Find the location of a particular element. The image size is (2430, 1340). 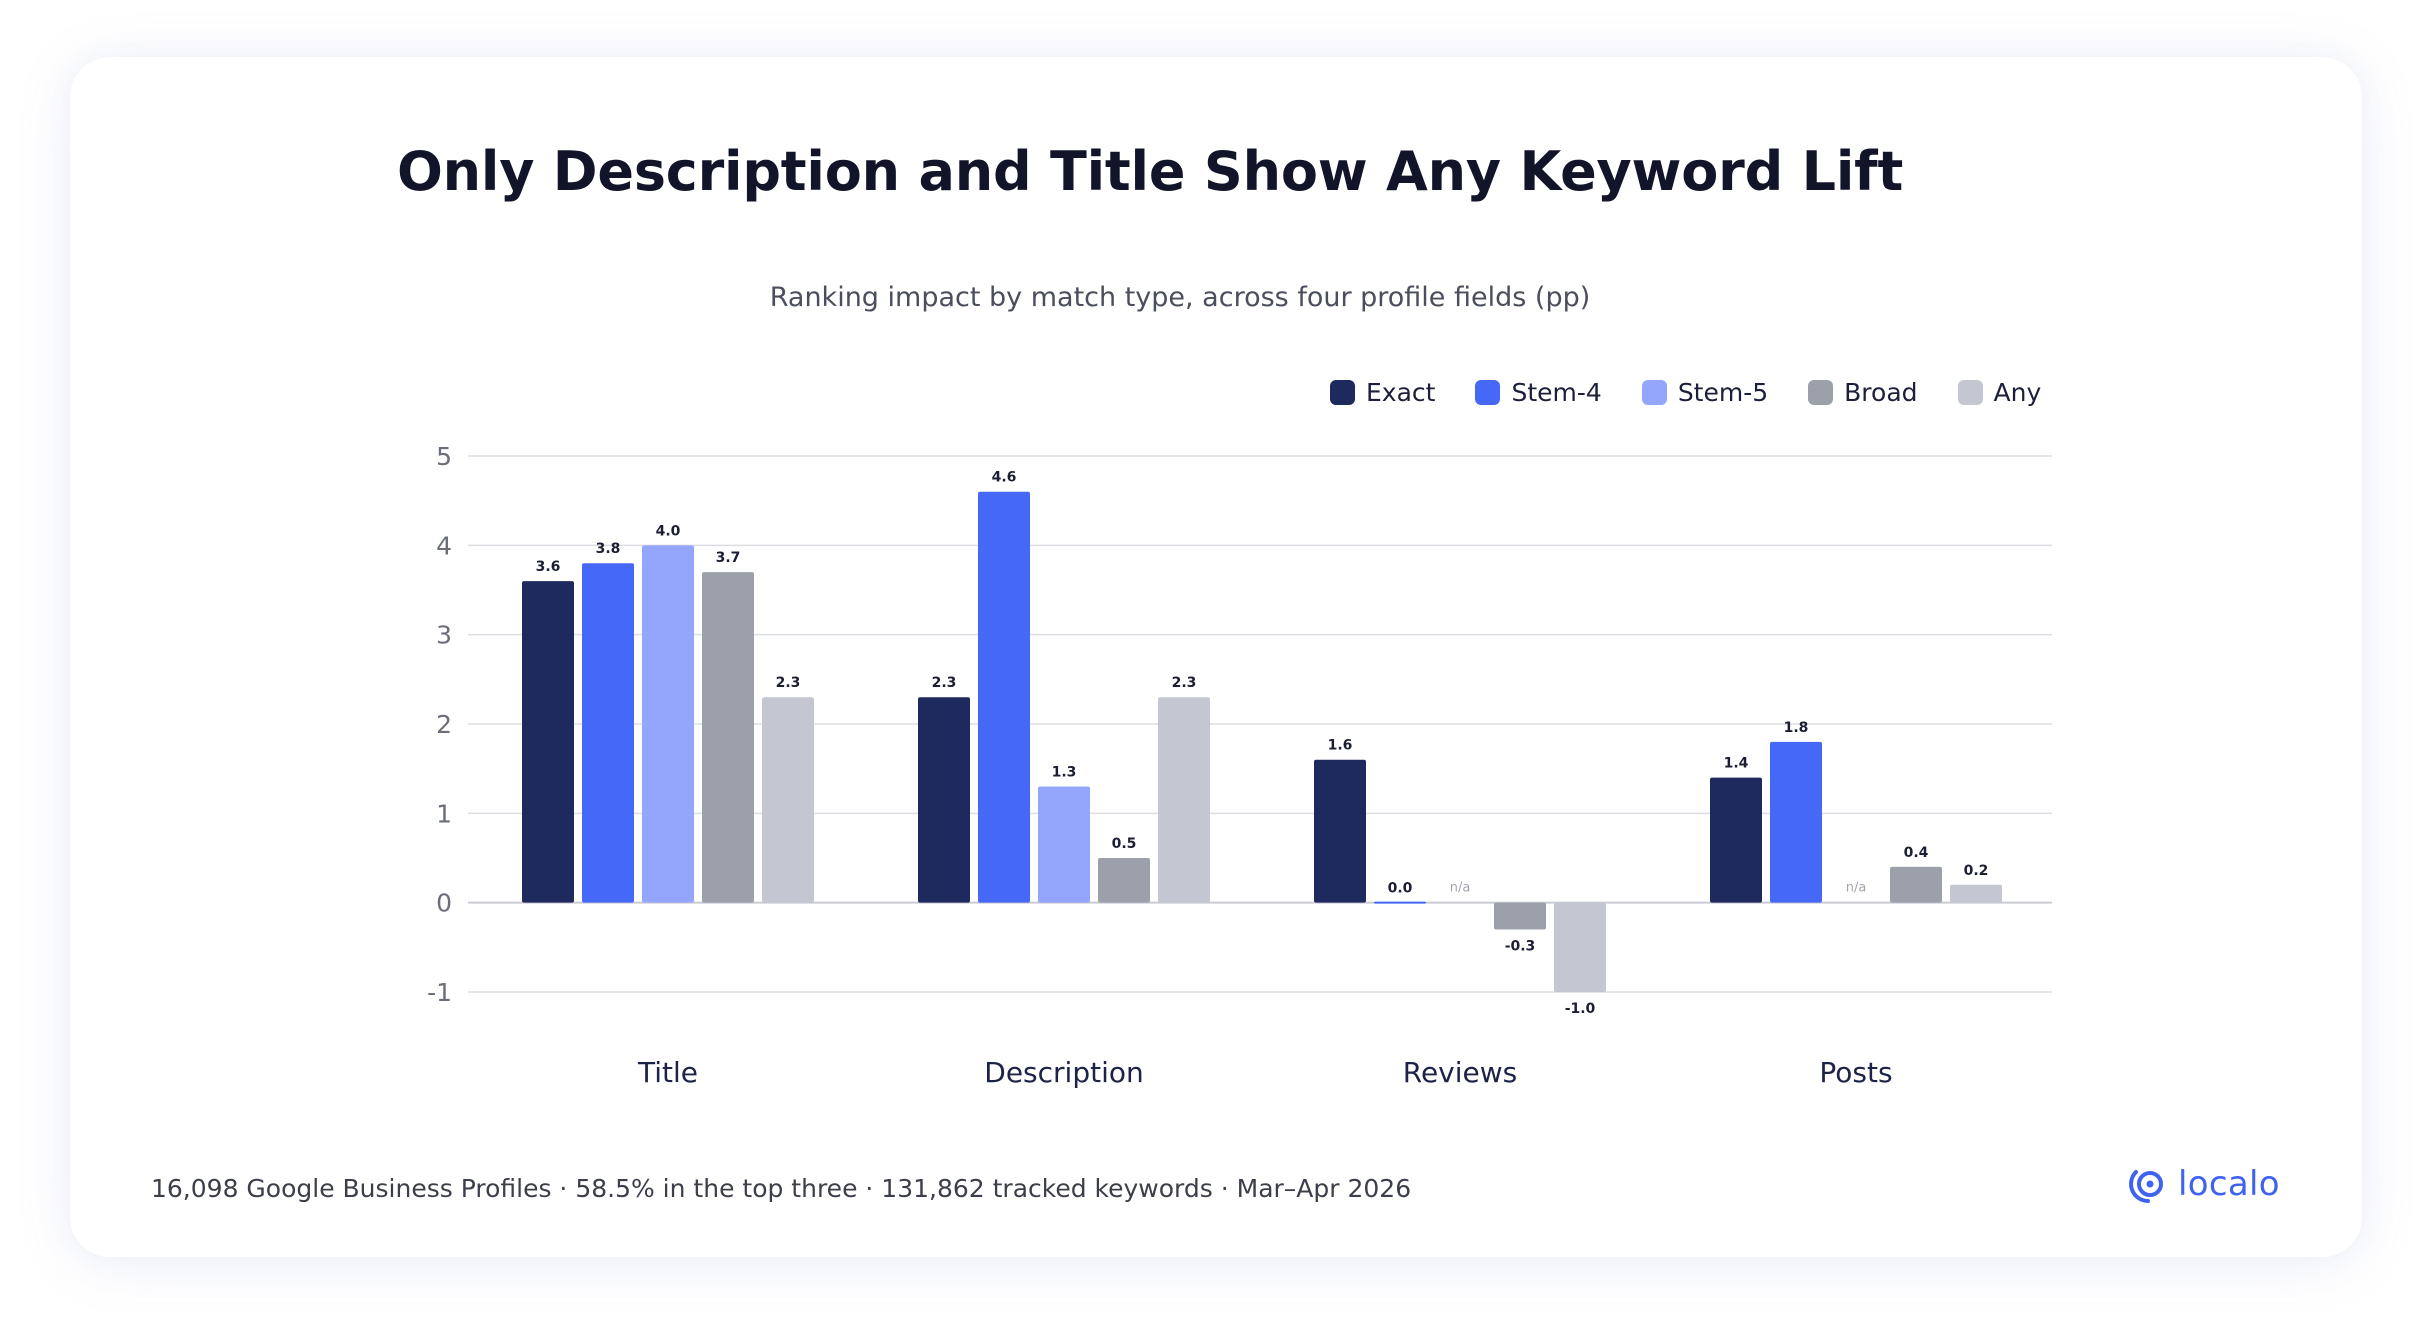

brand-logo: localo is located at coordinates (2204, 1184).